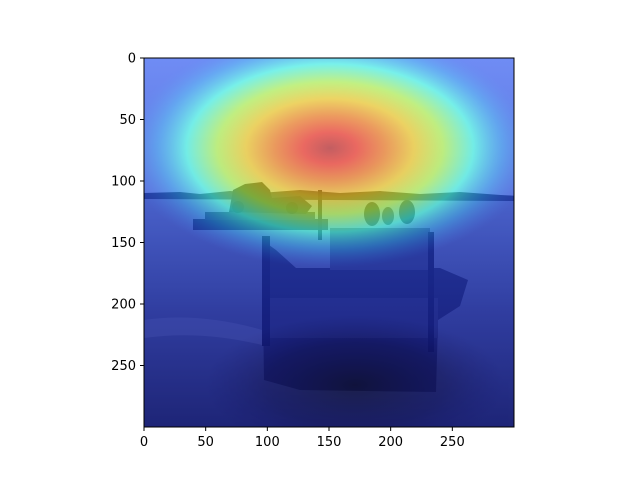  I want to click on x-tick-label: 150, so click(329, 442).